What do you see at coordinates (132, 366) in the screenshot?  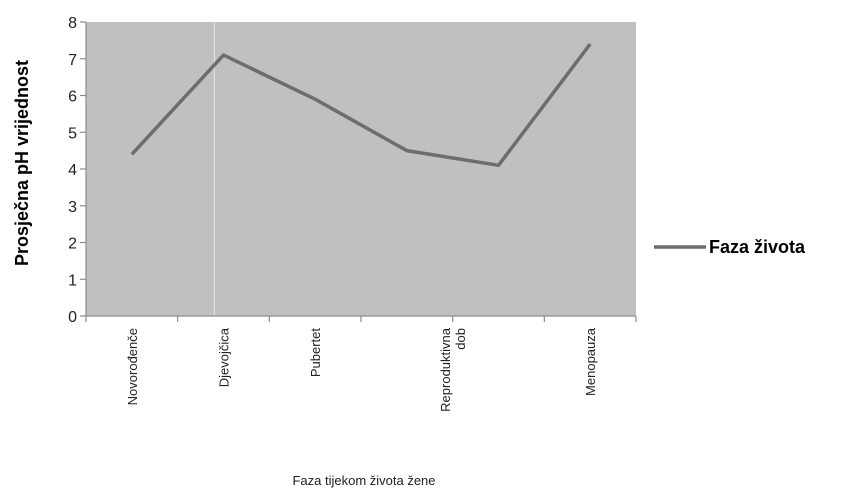 I see `x-tick-label: Novorođenče` at bounding box center [132, 366].